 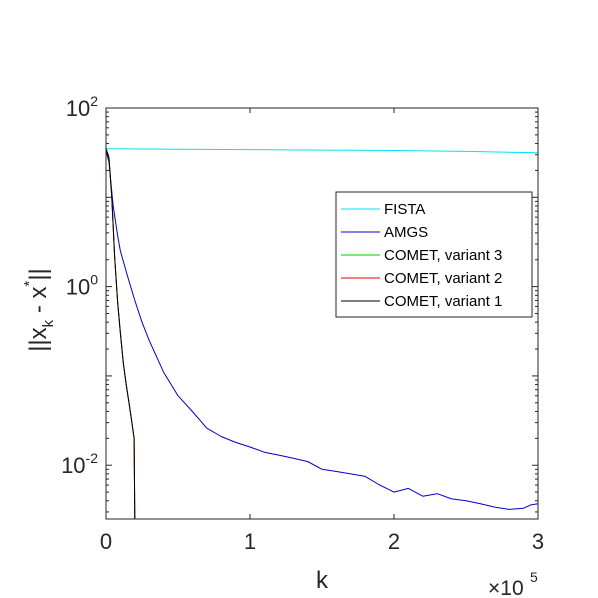 What do you see at coordinates (38, 274) in the screenshot?
I see `y-label-end: ||` at bounding box center [38, 274].